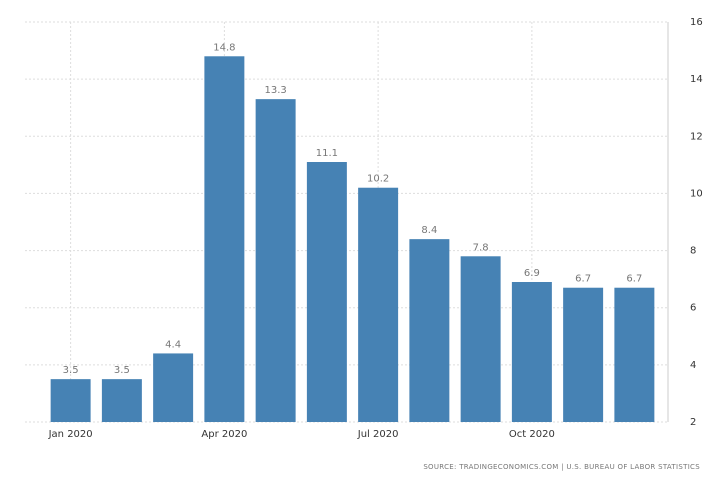 The height and width of the screenshot is (485, 728). What do you see at coordinates (693, 251) in the screenshot?
I see `y-tick-label: 8` at bounding box center [693, 251].